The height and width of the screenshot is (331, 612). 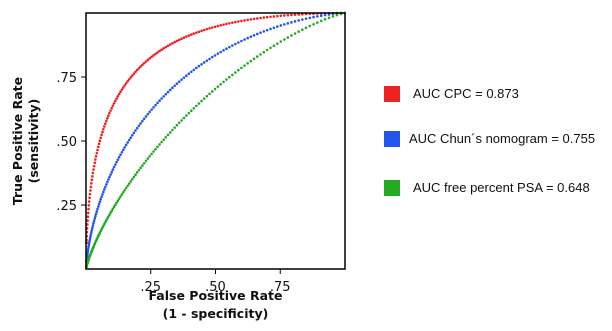 What do you see at coordinates (216, 313) in the screenshot?
I see `x-axis-title-line2: (1 - specificity)` at bounding box center [216, 313].